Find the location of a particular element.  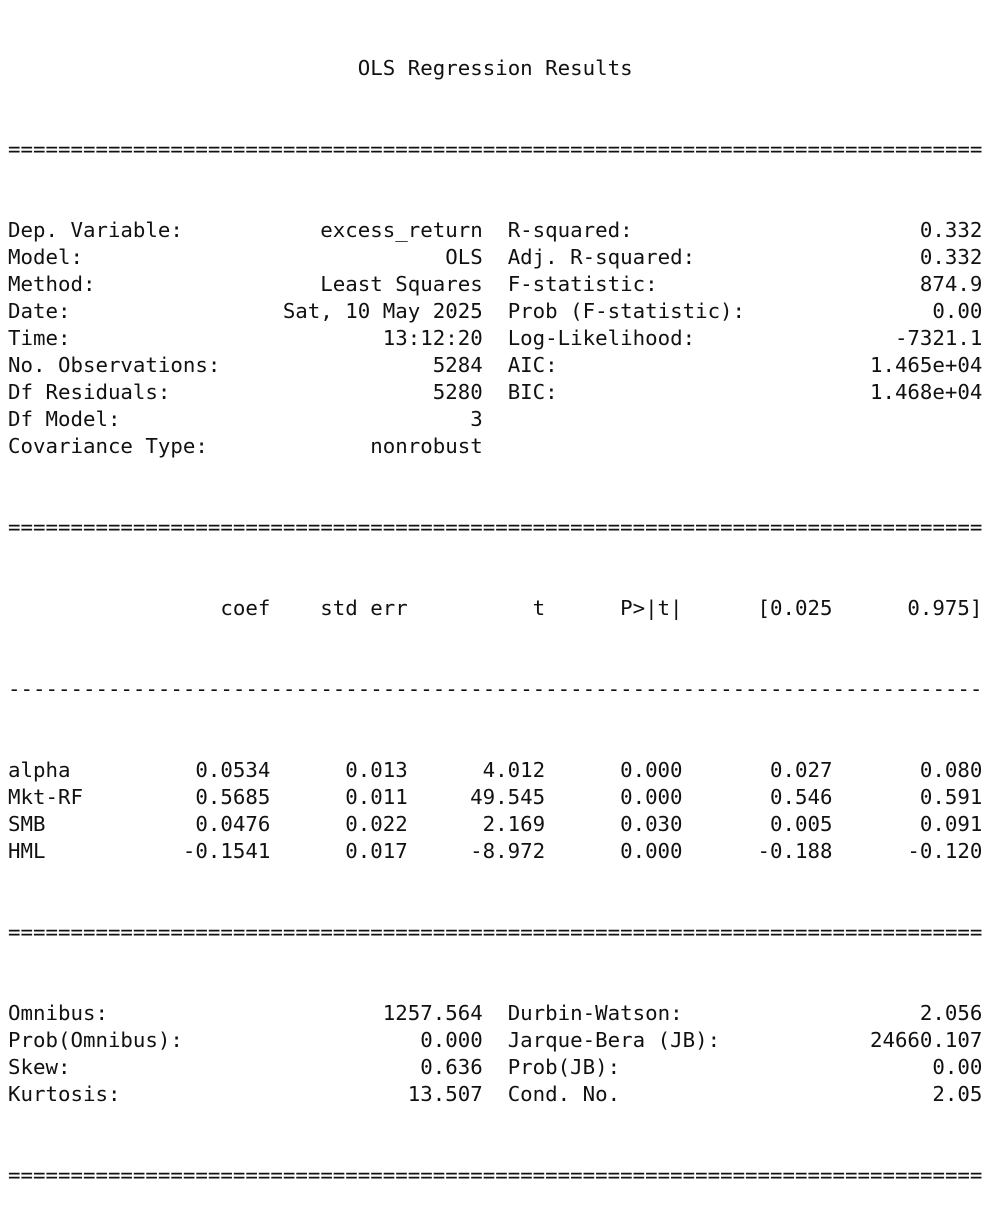

stat-label: R-squared: is located at coordinates (570, 230).